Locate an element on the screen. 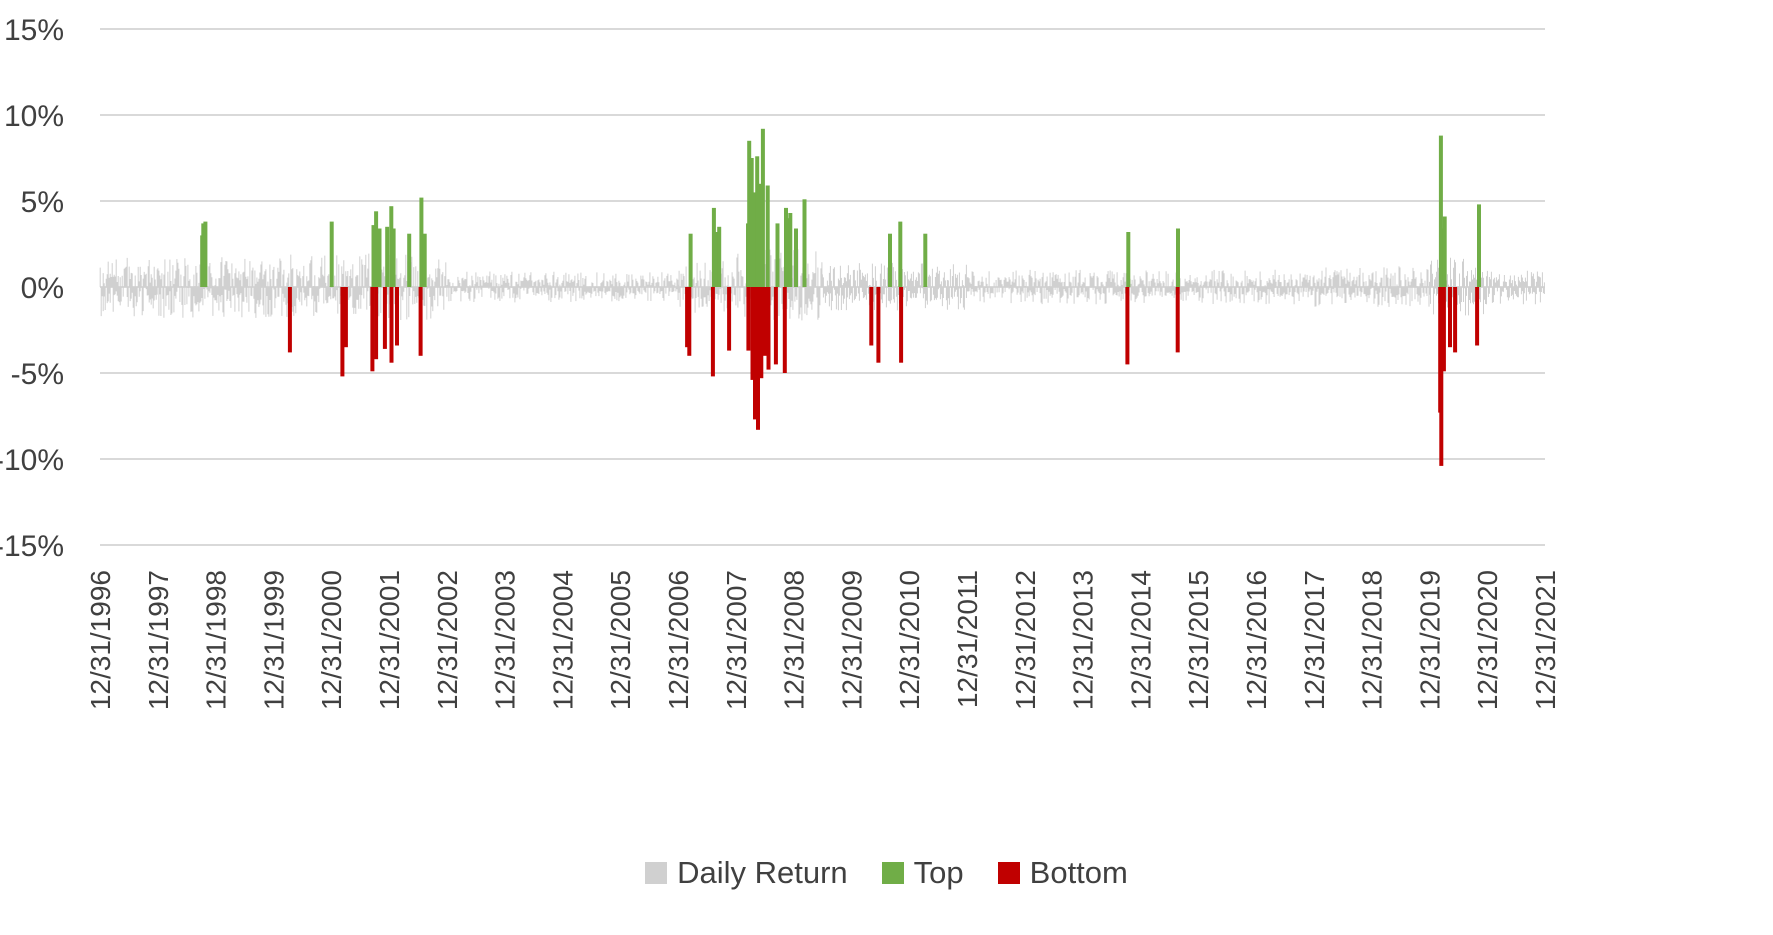  legend-item-top: Top is located at coordinates (922, 873).